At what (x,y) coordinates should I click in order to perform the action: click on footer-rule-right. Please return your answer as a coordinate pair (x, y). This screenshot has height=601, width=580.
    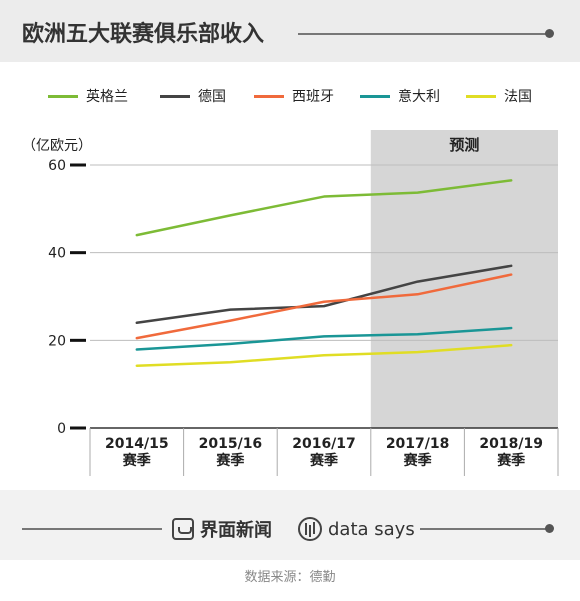
    Looking at the image, I should click on (484, 529).